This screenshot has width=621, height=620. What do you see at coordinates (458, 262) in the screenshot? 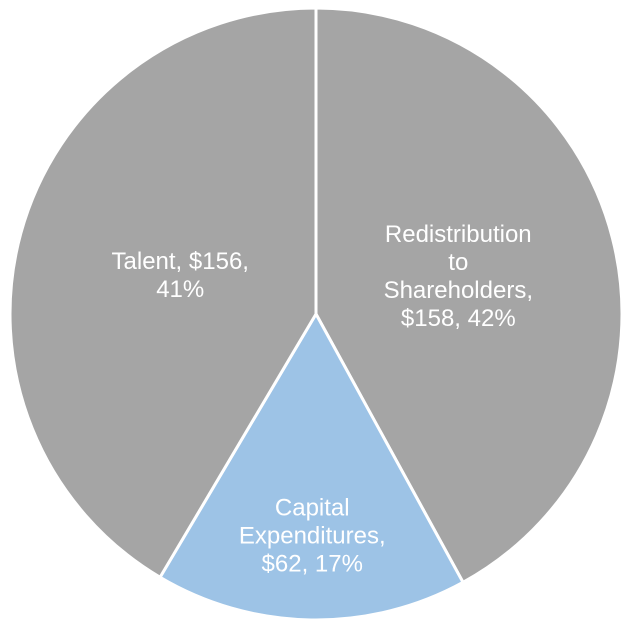
I see `data-label-line: to` at bounding box center [458, 262].